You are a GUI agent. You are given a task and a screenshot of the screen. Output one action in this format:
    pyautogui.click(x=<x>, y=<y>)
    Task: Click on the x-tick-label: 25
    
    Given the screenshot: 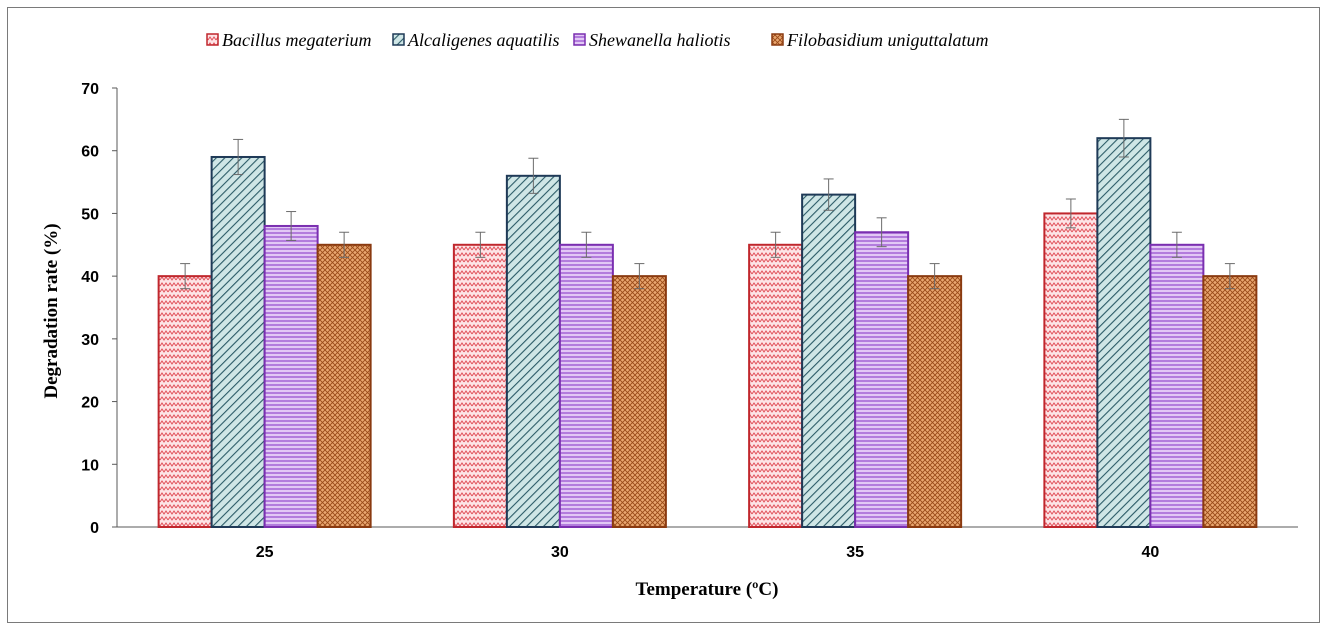 What is the action you would take?
    pyautogui.click(x=265, y=552)
    